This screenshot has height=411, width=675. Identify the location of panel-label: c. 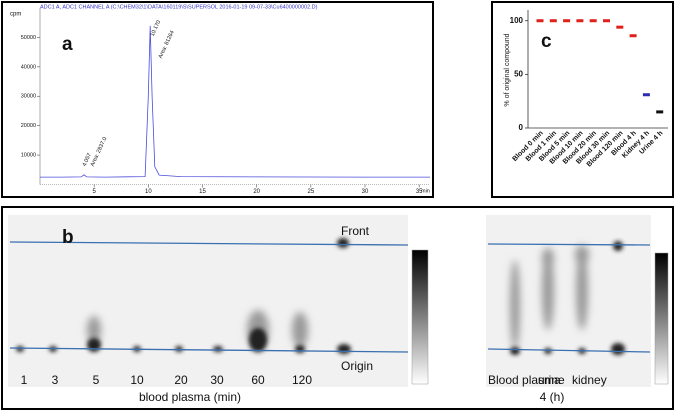
(546, 41).